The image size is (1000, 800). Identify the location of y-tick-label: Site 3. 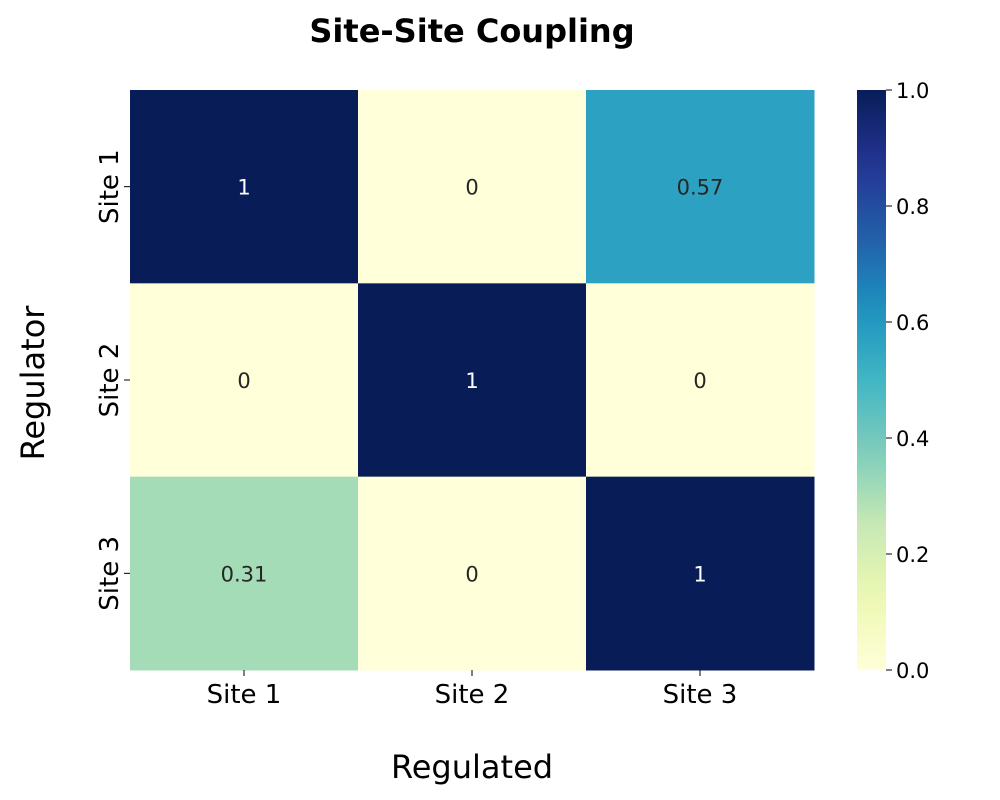
(110, 573).